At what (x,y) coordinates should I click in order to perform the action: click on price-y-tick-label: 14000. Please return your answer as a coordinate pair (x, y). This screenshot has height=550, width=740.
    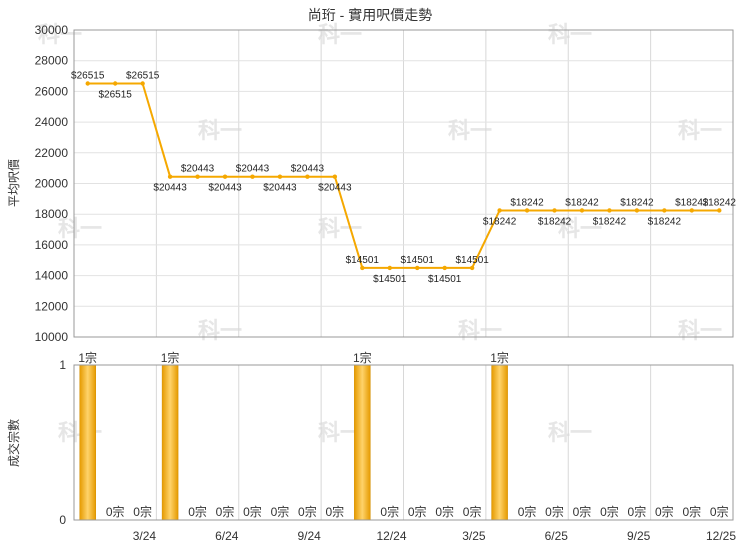
    Looking at the image, I should click on (52, 276).